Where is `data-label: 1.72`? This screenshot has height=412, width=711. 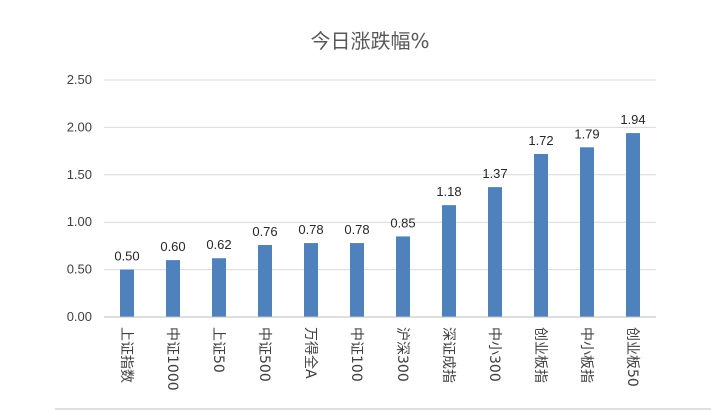 data-label: 1.72 is located at coordinates (540, 140).